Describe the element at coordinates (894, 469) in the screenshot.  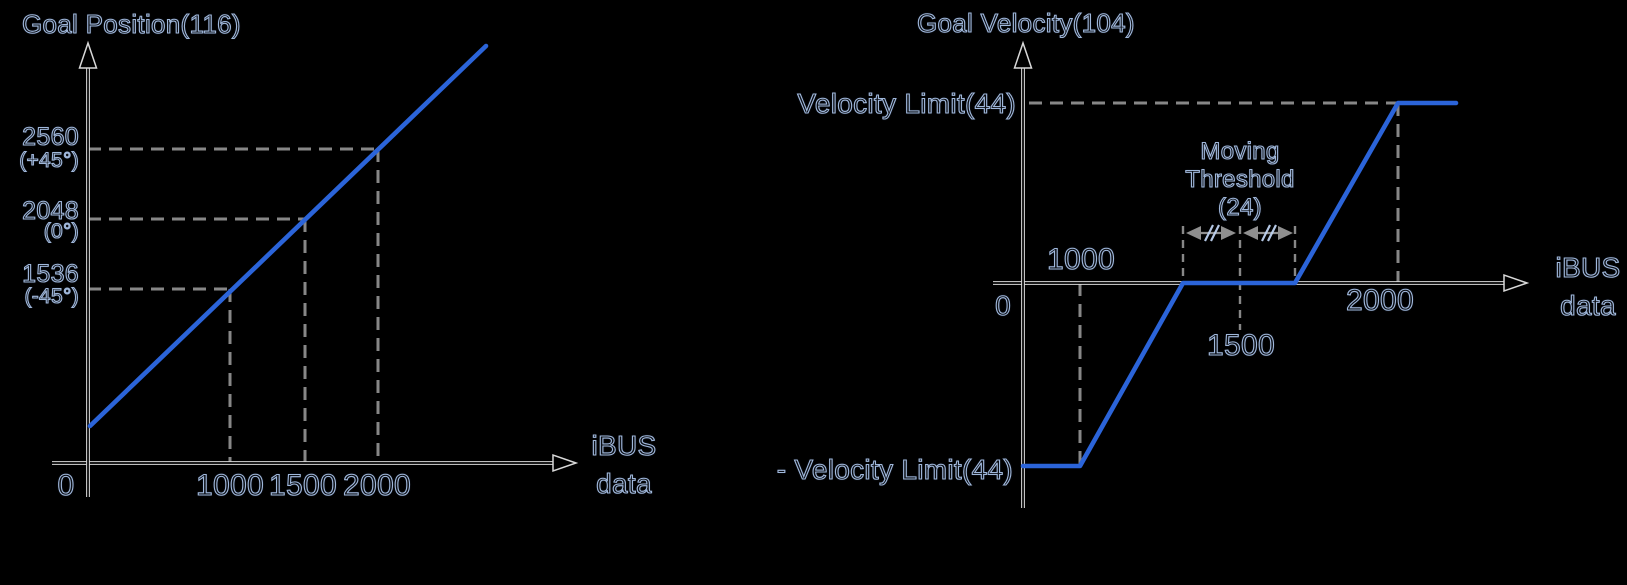
I see `velocity-limit-bottom-label: - Velocity Limit(44)` at that location.